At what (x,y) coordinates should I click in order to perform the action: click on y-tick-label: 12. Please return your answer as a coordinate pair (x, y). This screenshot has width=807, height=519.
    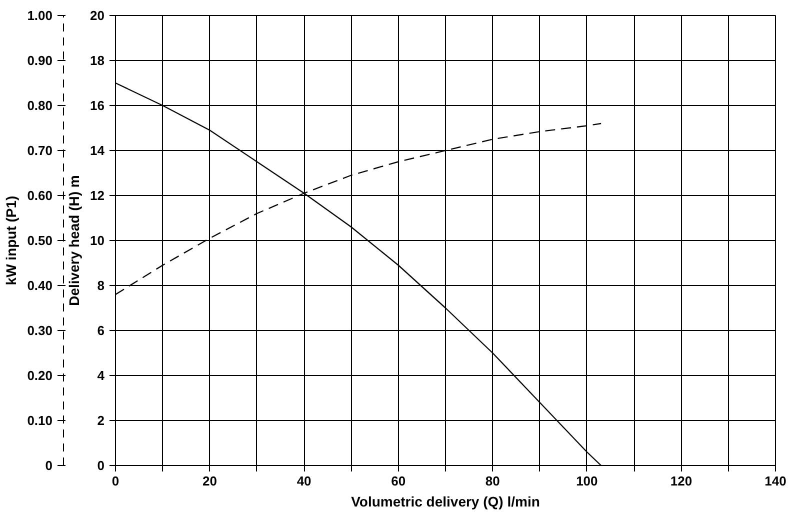
    Looking at the image, I should click on (97, 195).